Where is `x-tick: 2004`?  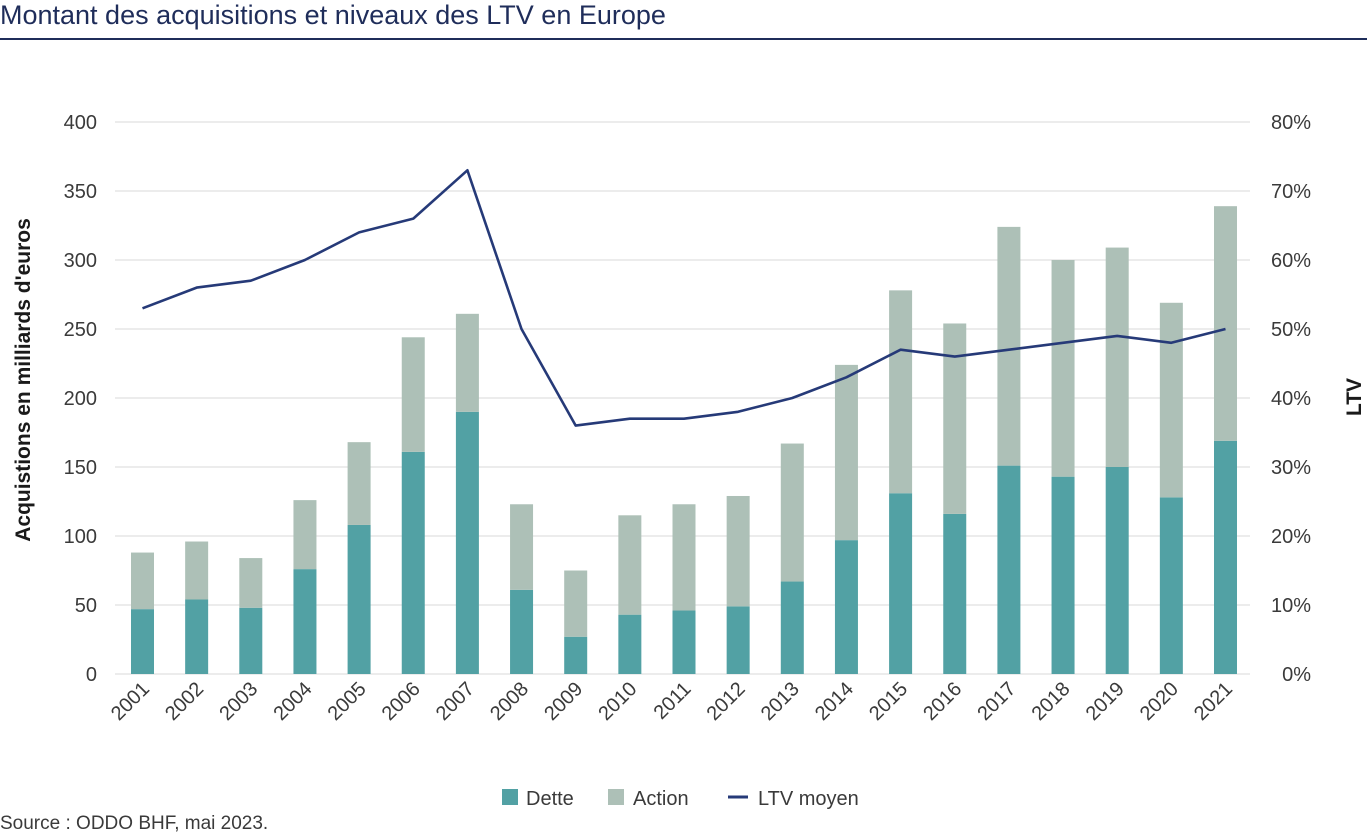
x-tick: 2004 is located at coordinates (292, 701).